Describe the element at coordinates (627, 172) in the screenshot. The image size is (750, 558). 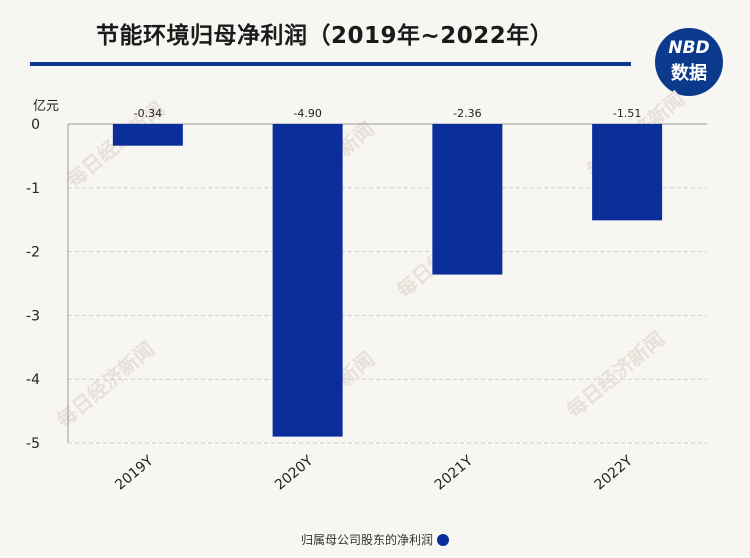
I see `bar-2022Y` at that location.